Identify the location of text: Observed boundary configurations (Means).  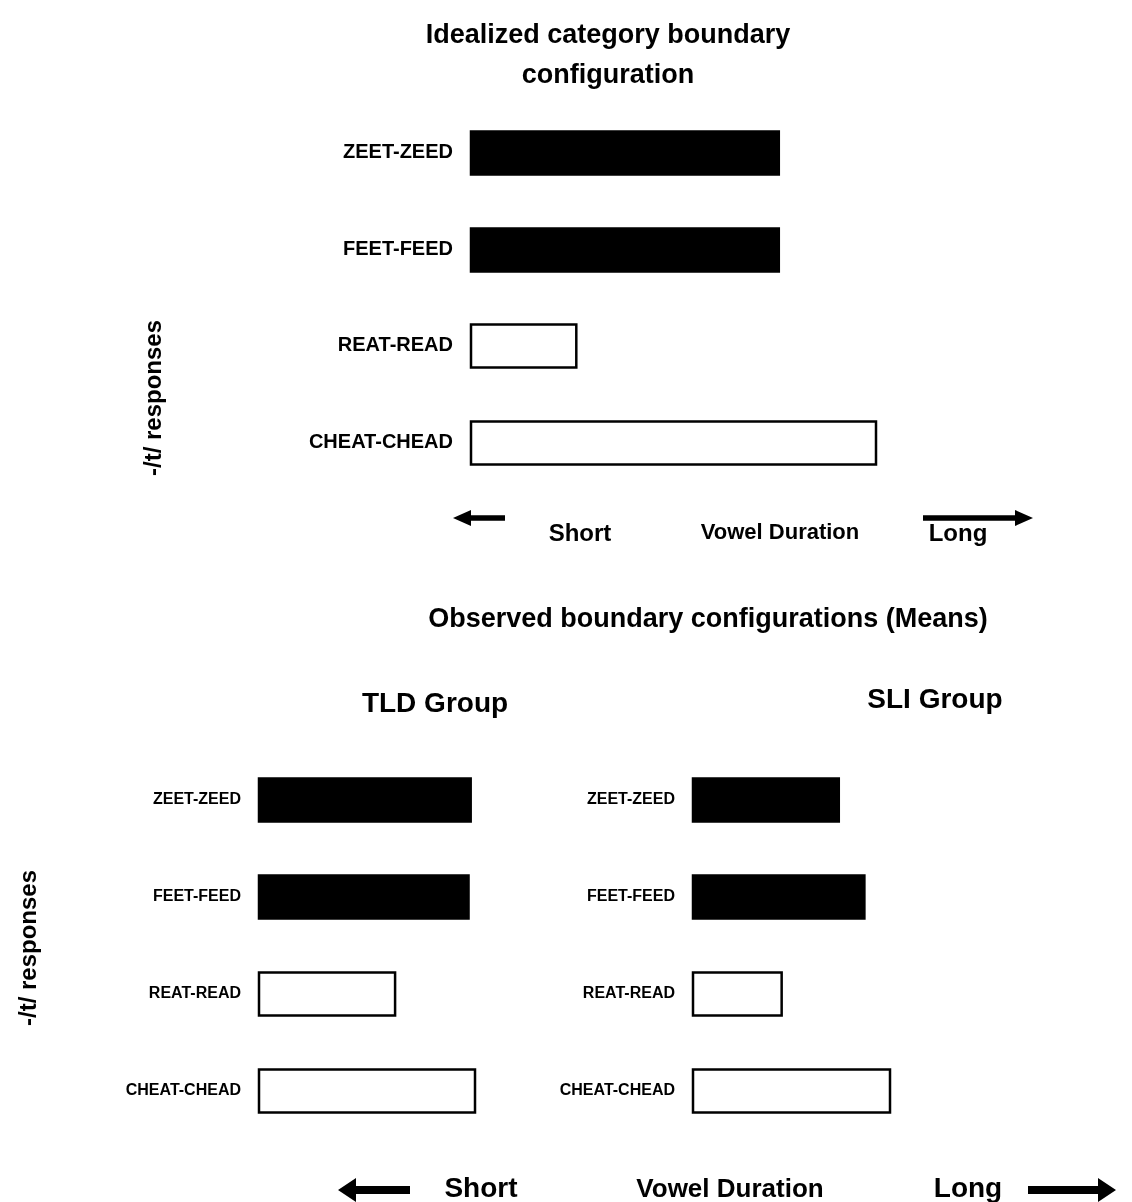
(708, 618).